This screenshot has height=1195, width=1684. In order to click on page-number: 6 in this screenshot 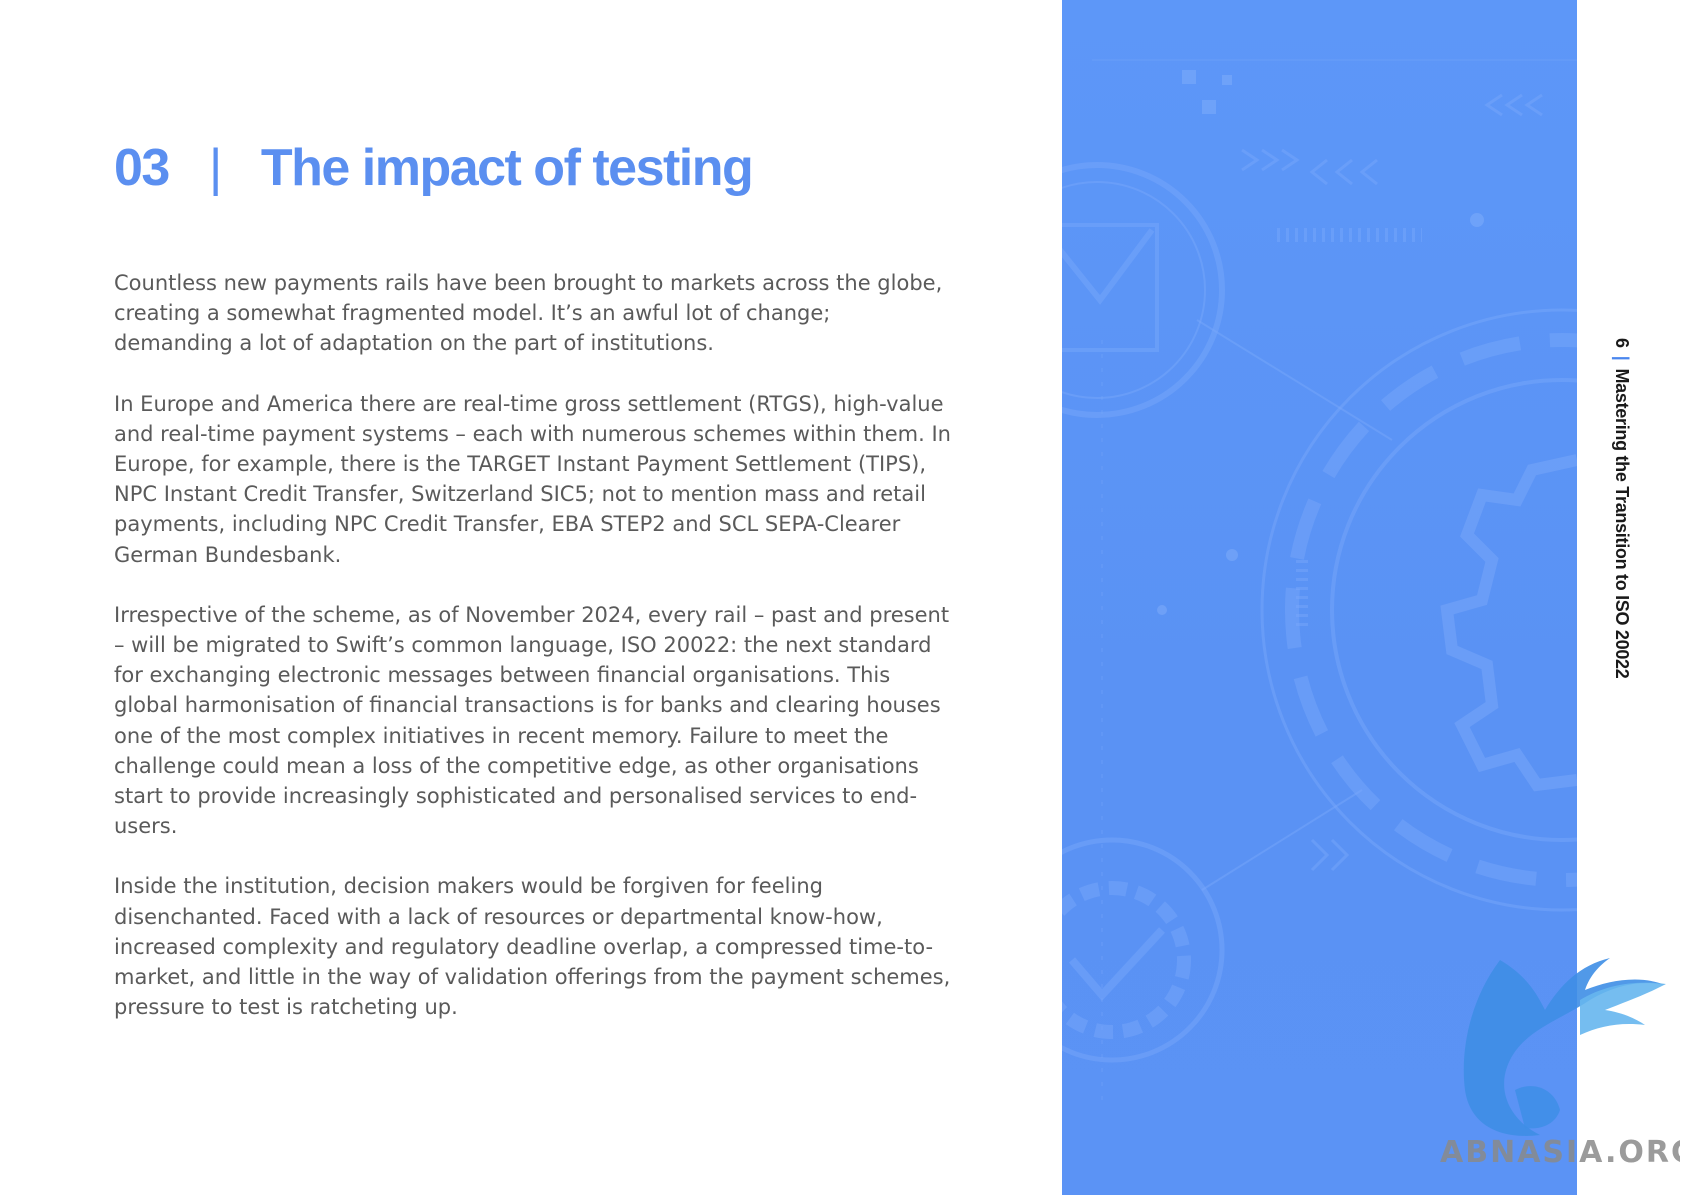, I will do `click(1622, 343)`.